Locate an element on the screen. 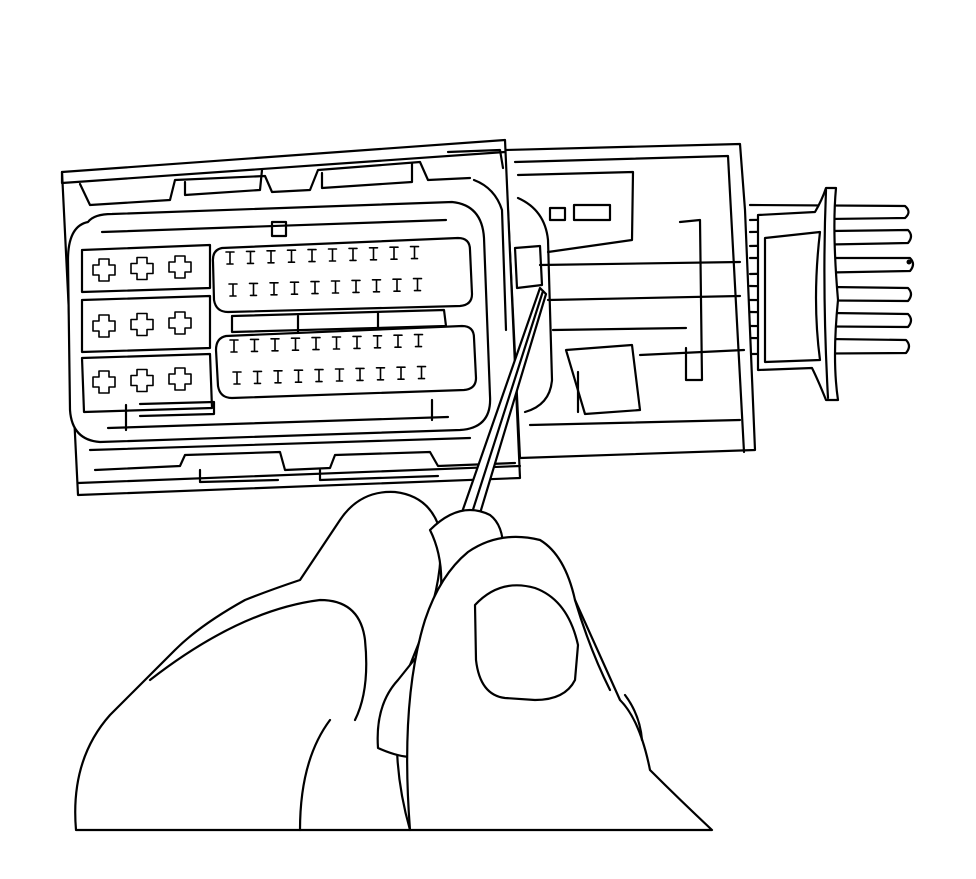 This screenshot has height=879, width=976. lower-terminal-row-b is located at coordinates (329, 375).